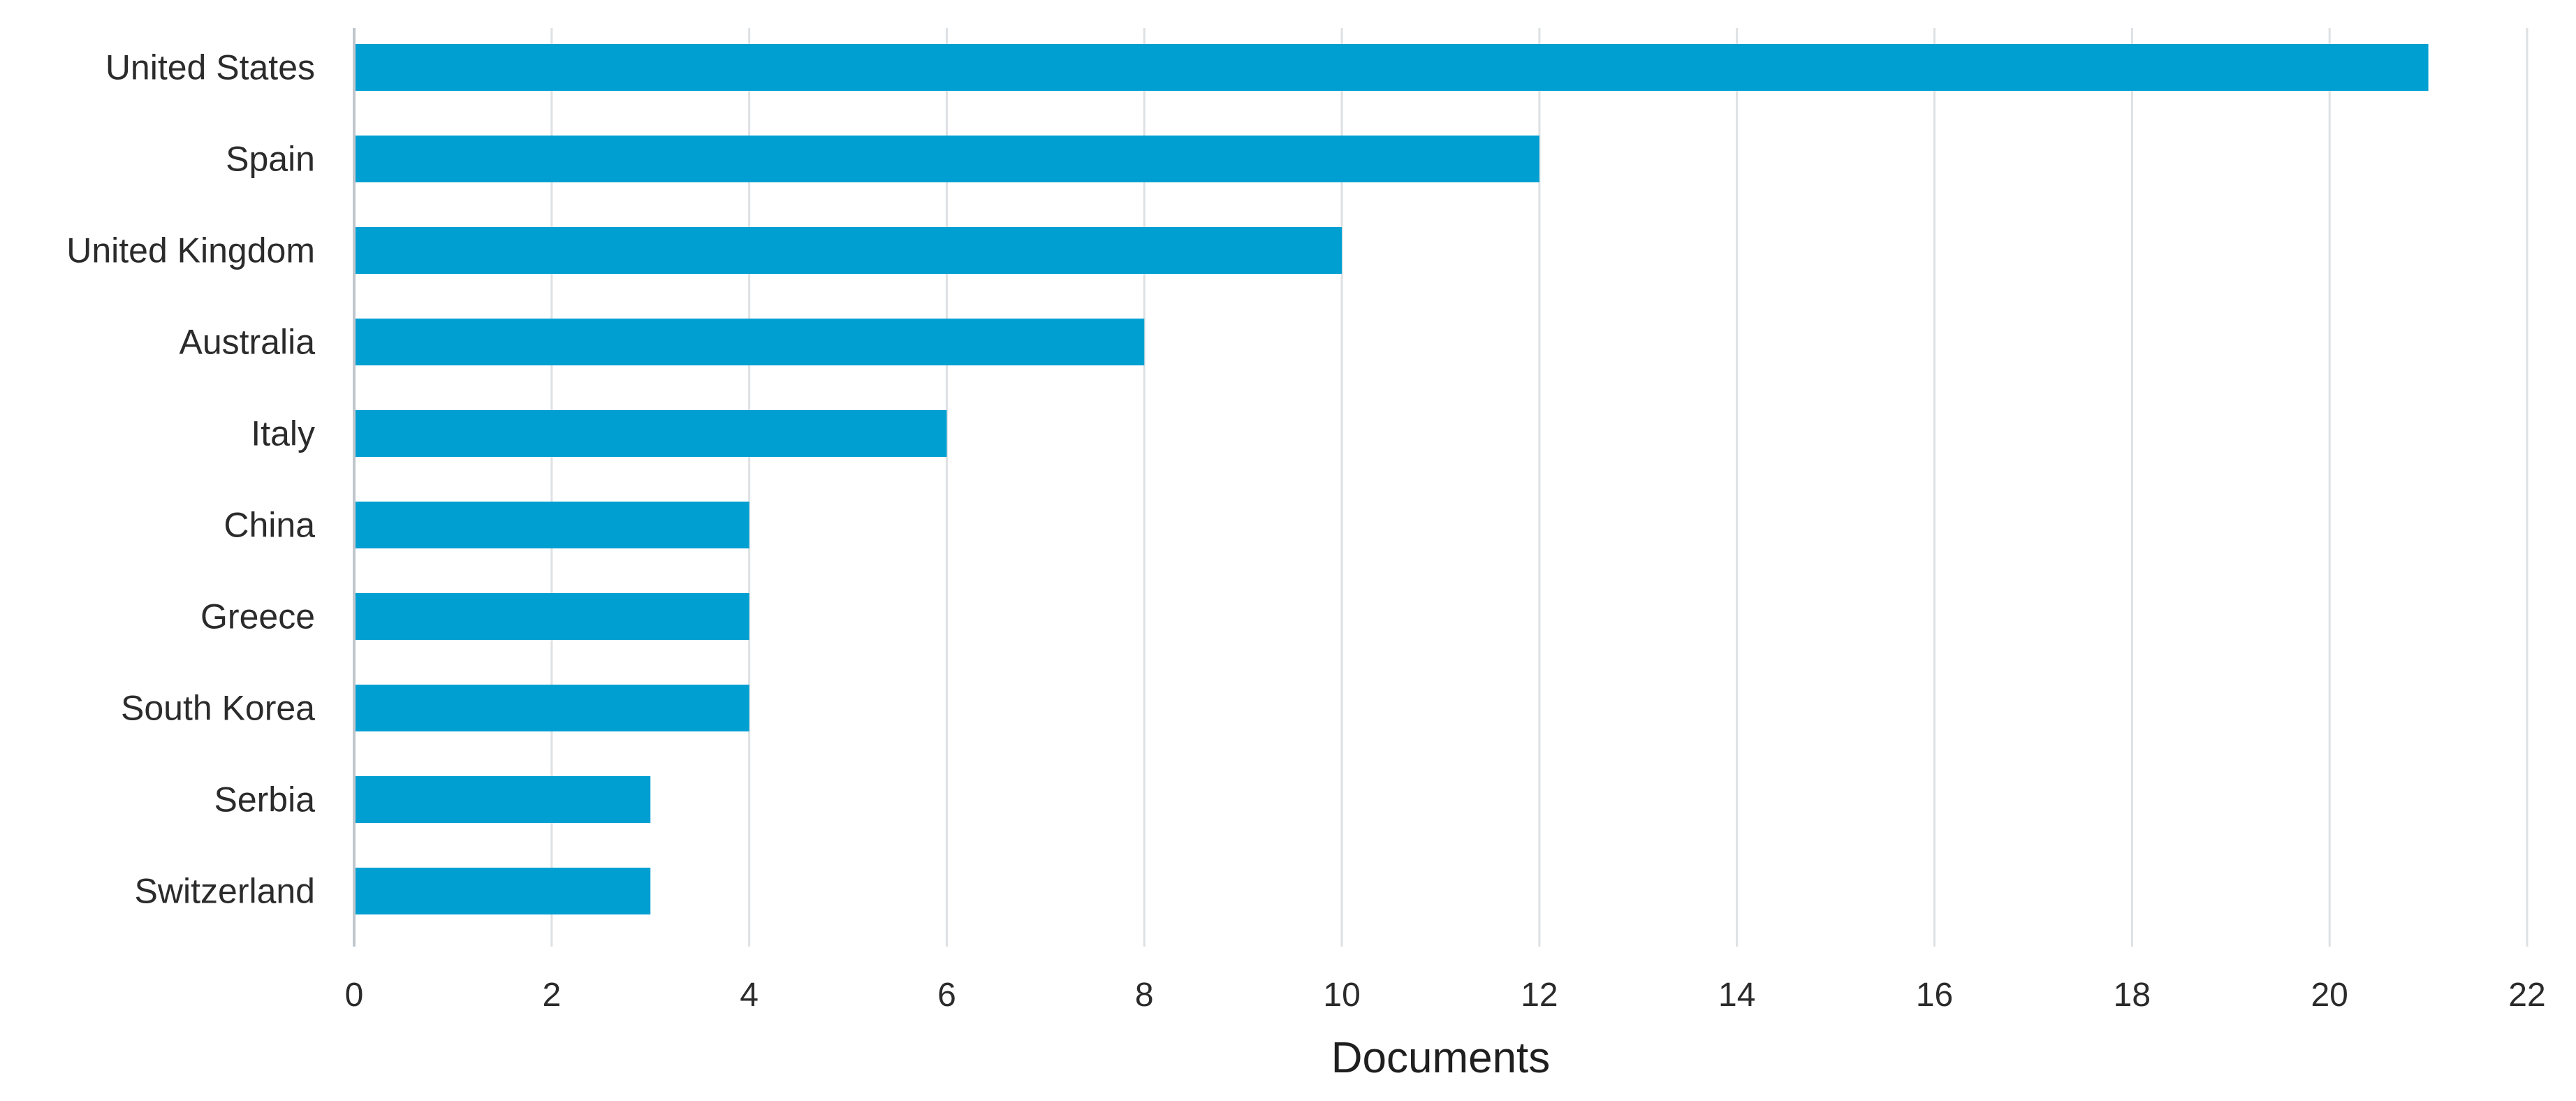 The image size is (2576, 1101). I want to click on x-tick-label: 16, so click(1934, 996).